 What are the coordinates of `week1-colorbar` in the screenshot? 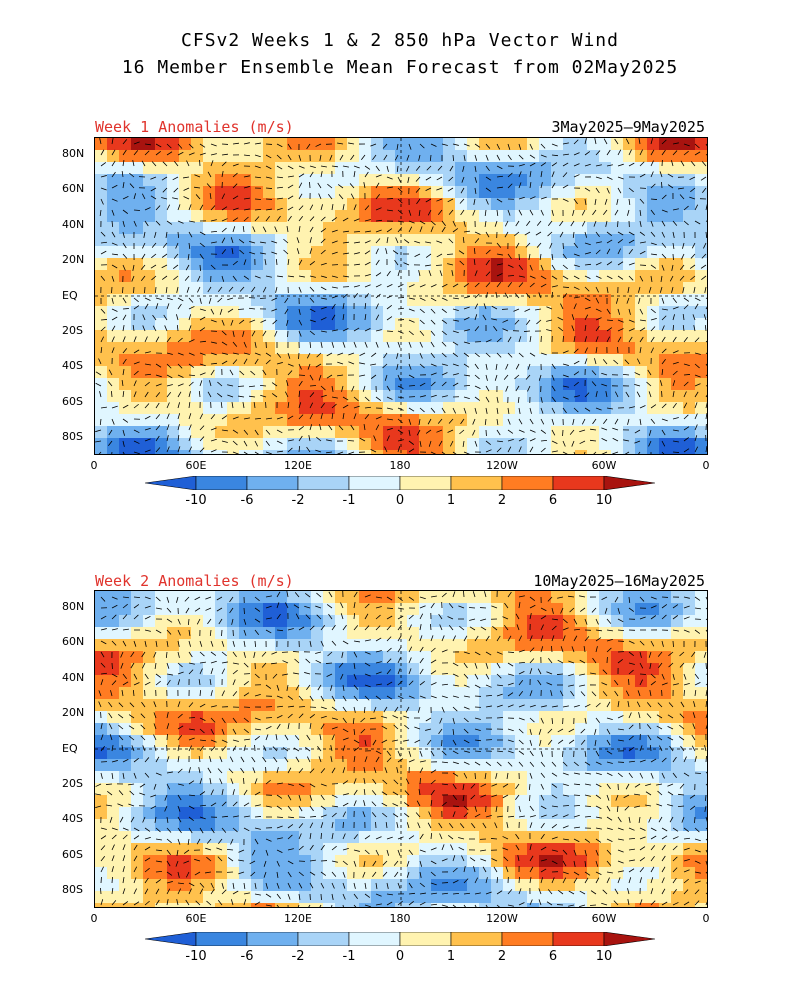 It's located at (400, 483).